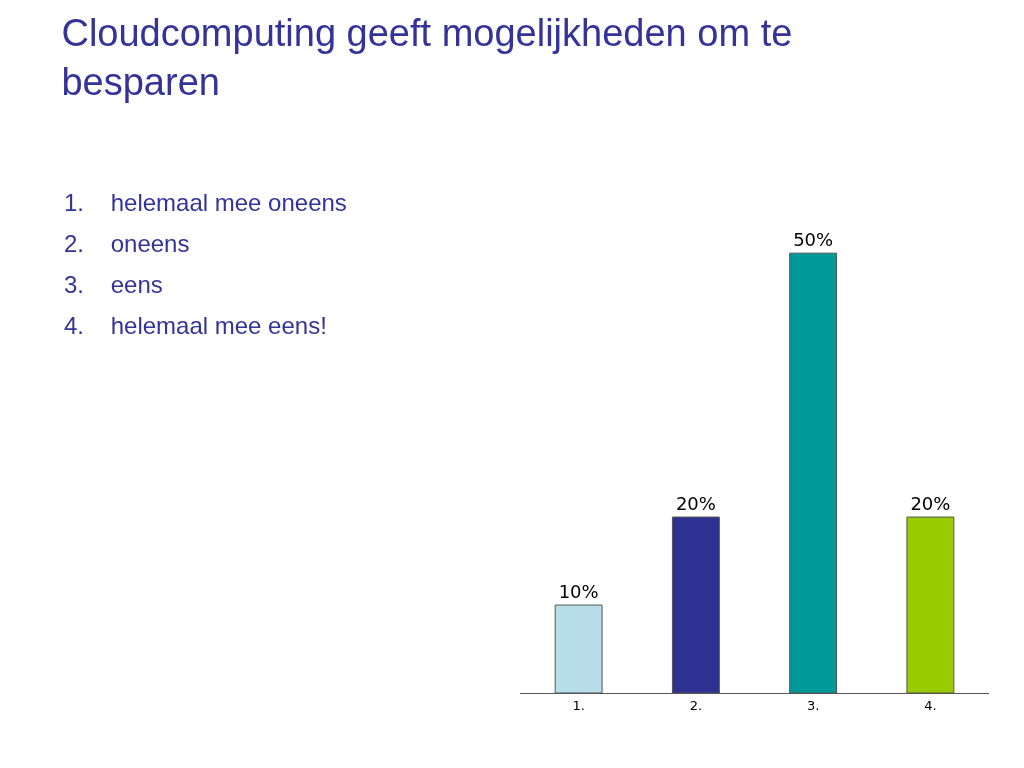 This screenshot has height=768, width=1024. I want to click on text: 2. oneens, so click(127, 243).